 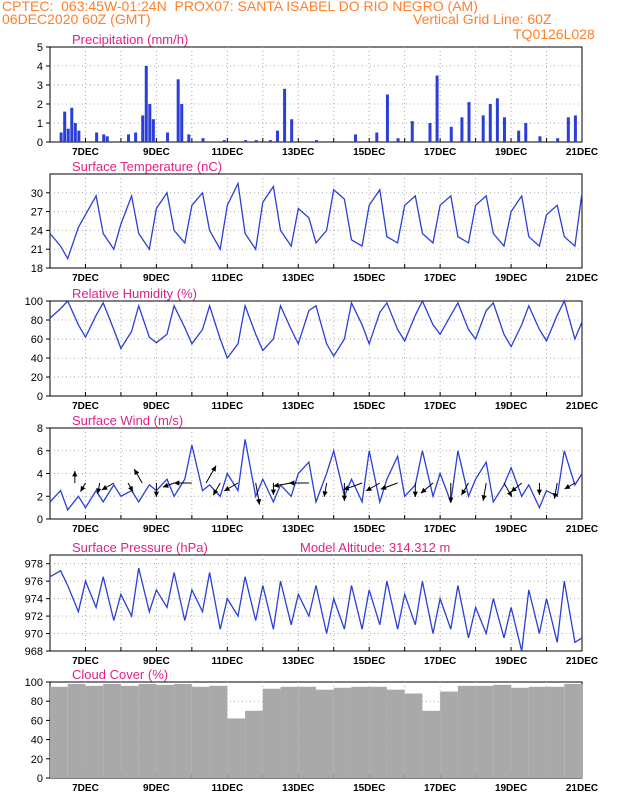 What do you see at coordinates (40, 143) in the screenshot?
I see `y-tick-label: 0` at bounding box center [40, 143].